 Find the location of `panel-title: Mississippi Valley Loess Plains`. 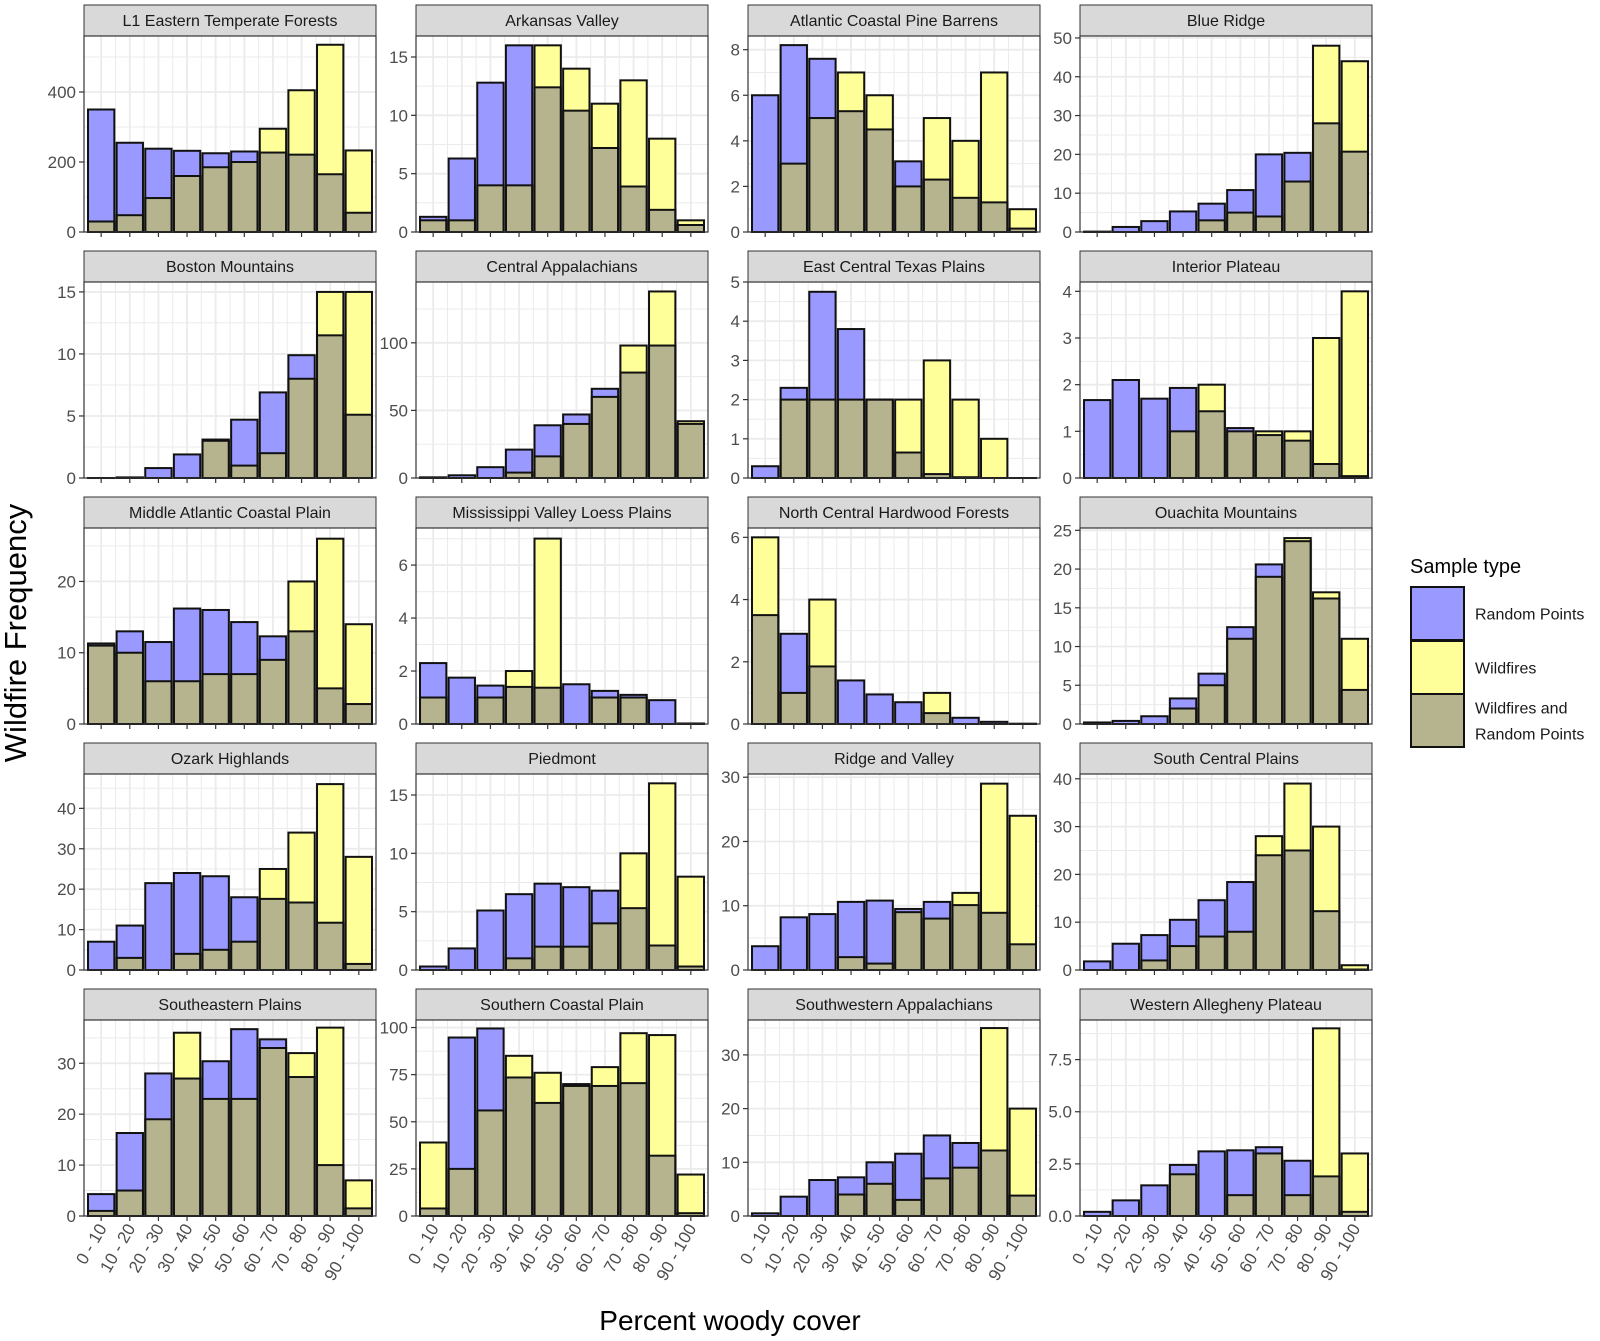

panel-title: Mississippi Valley Loess Plains is located at coordinates (561, 513).